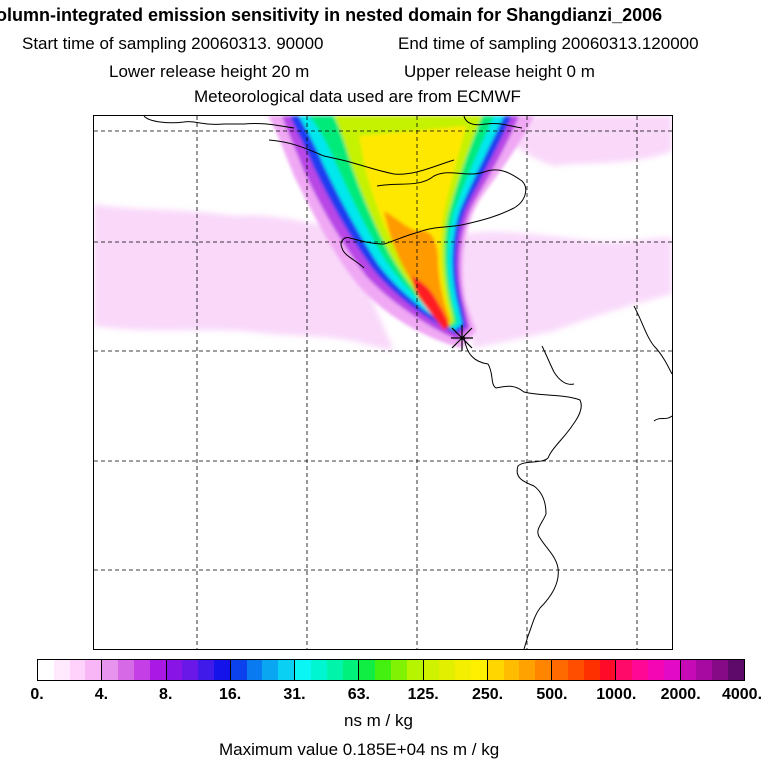  What do you see at coordinates (616, 694) in the screenshot?
I see `color-scale-tick-label: 1000.` at bounding box center [616, 694].